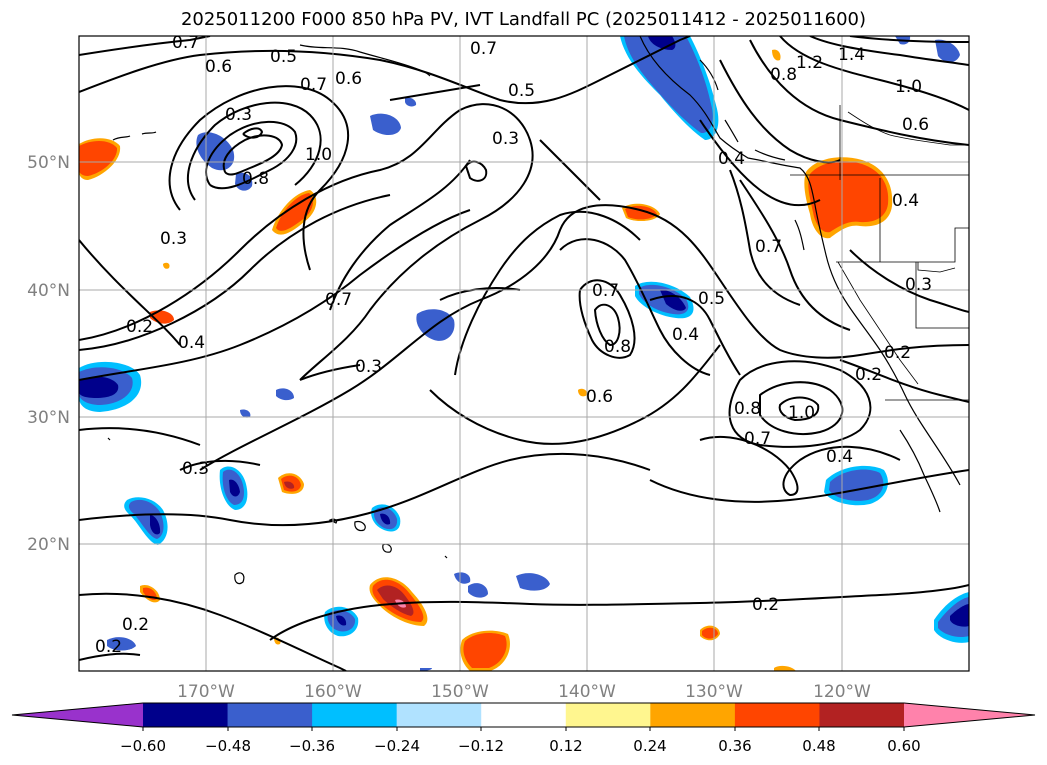  I want to click on lon-label: 120°W, so click(842, 692).